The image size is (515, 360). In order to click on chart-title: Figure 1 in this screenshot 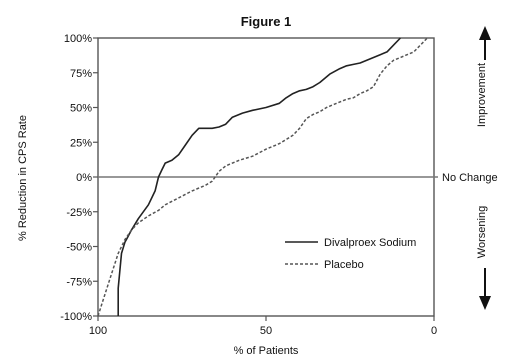, I will do `click(266, 21)`.